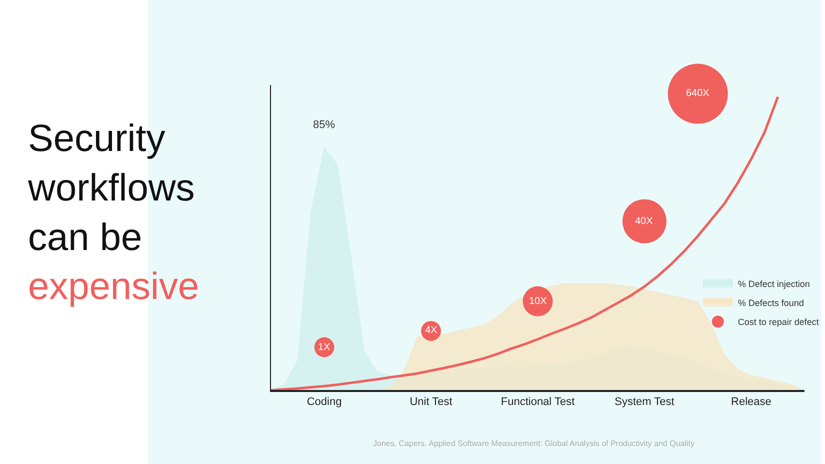 The image size is (825, 464). What do you see at coordinates (774, 284) in the screenshot?
I see `legend-label: % Defect injection` at bounding box center [774, 284].